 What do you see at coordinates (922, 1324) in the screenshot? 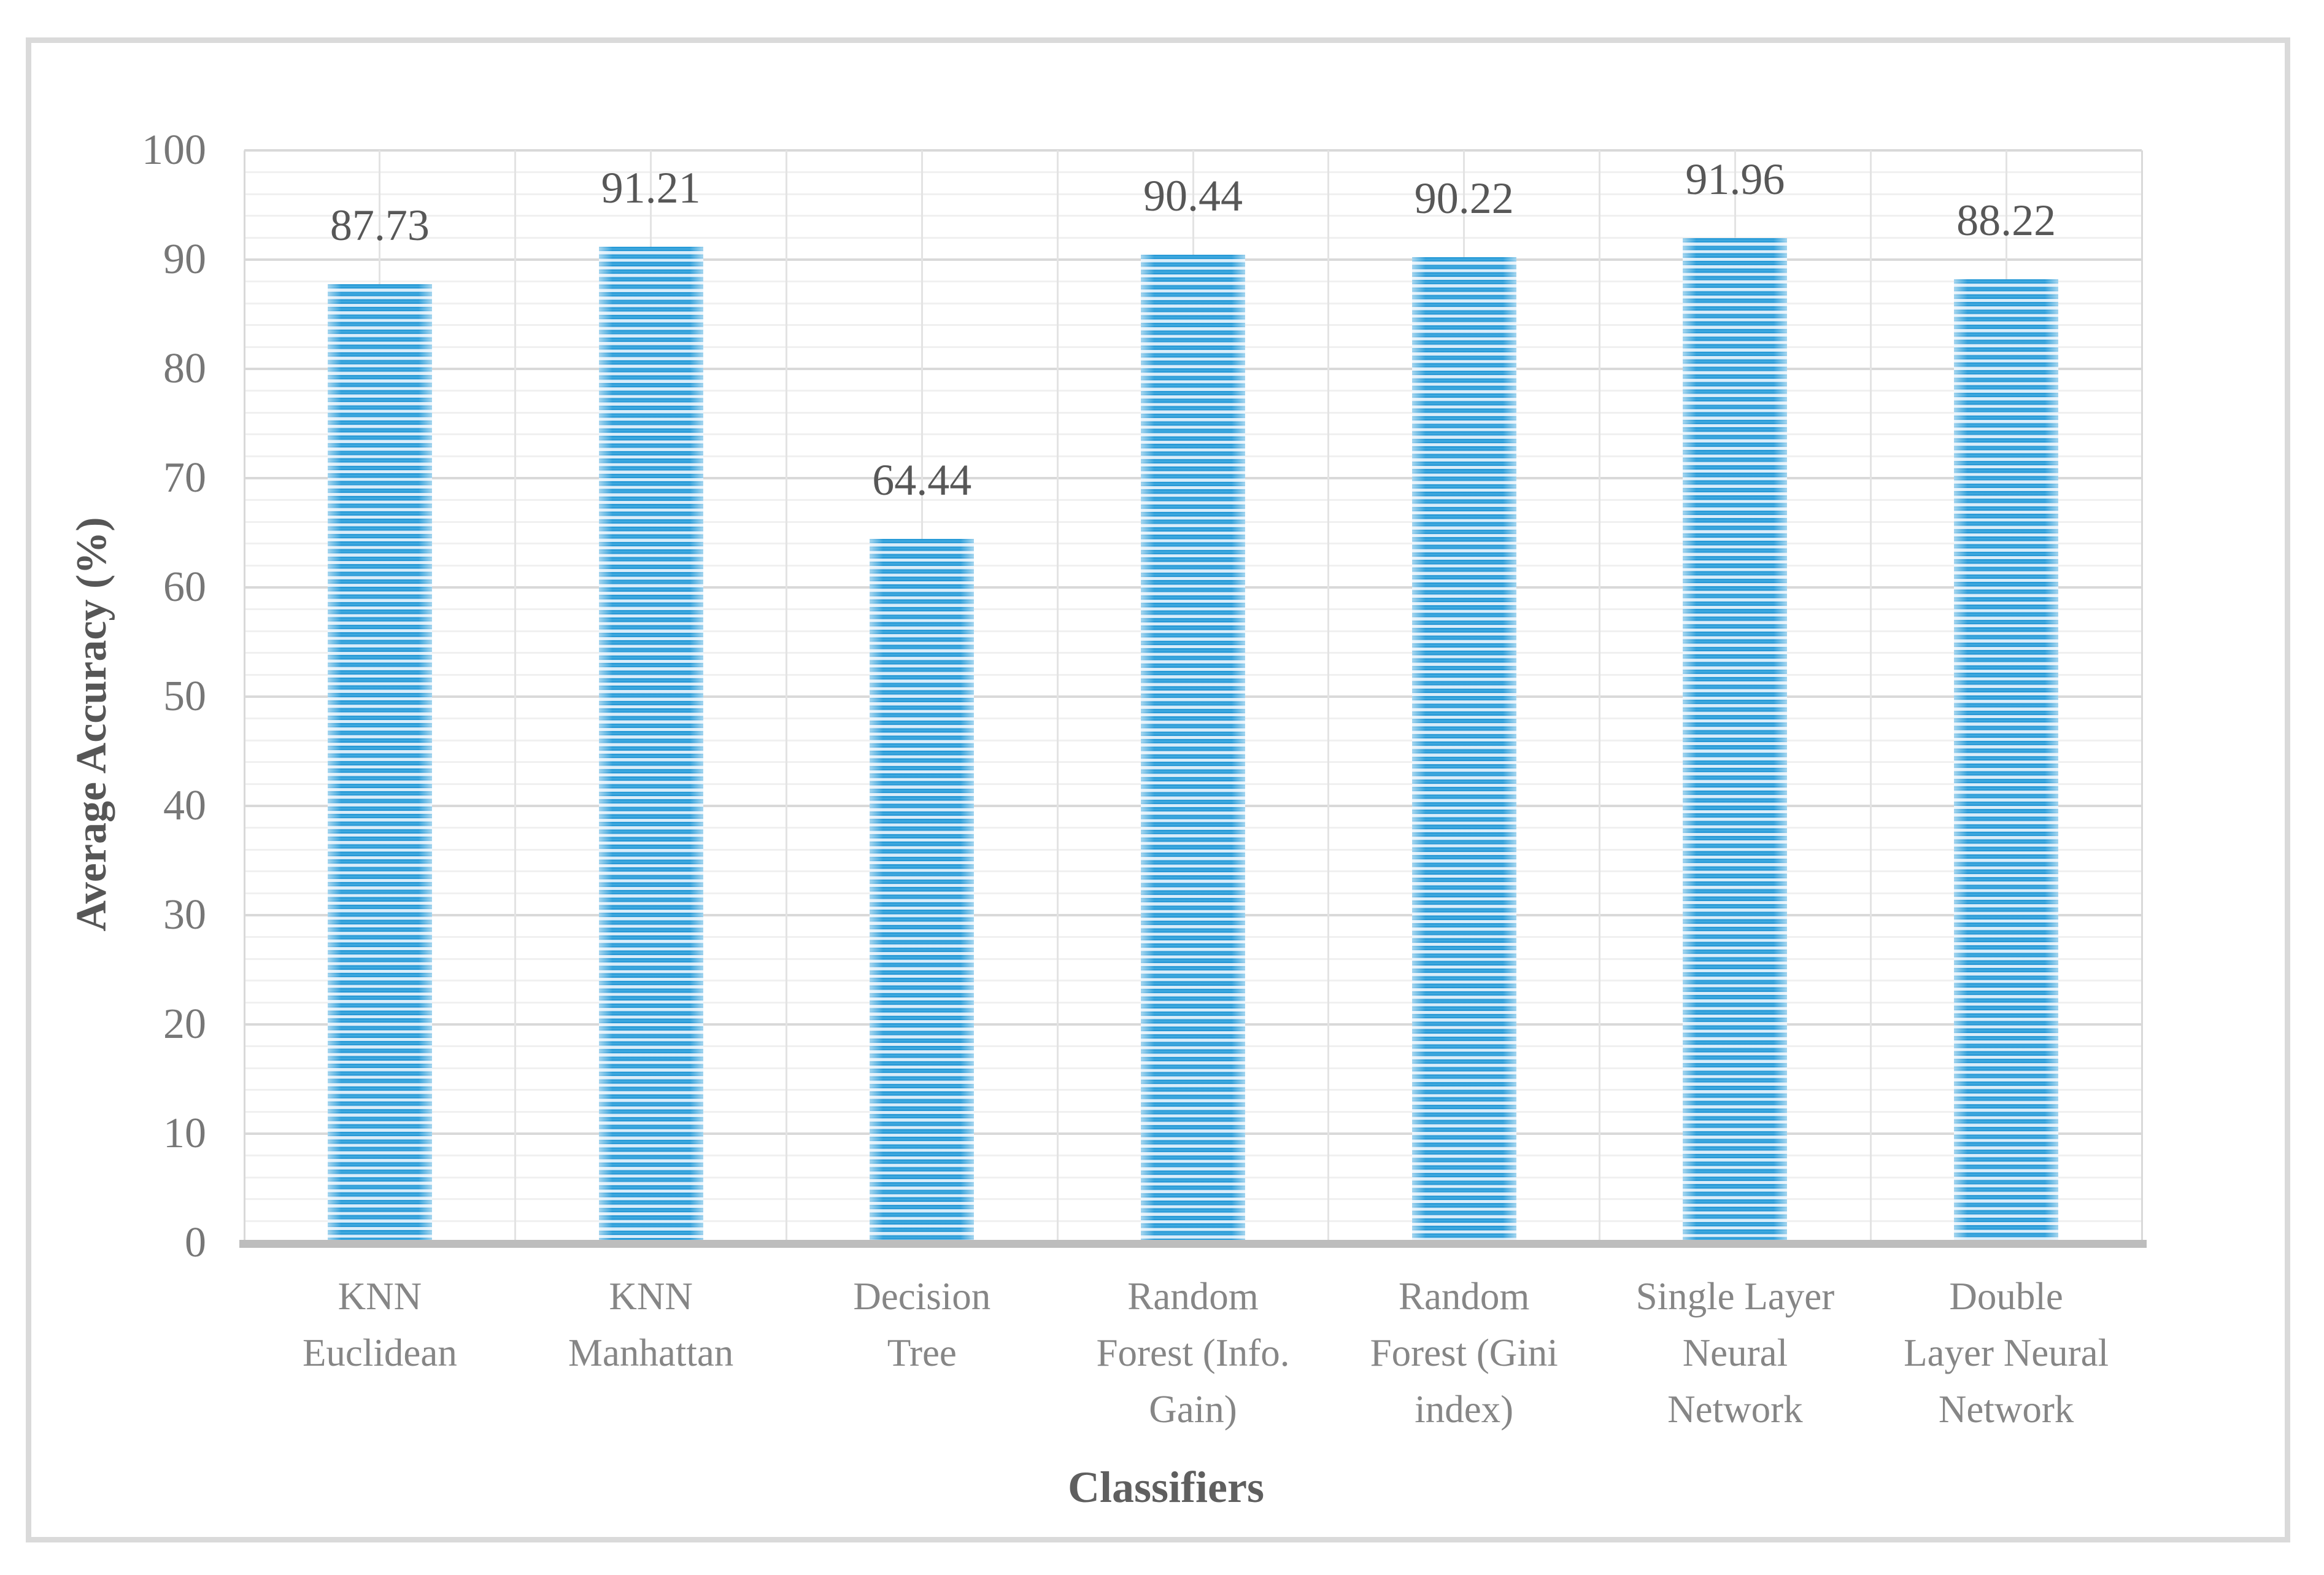
I see `x-tick-label: Decision Tree` at bounding box center [922, 1324].